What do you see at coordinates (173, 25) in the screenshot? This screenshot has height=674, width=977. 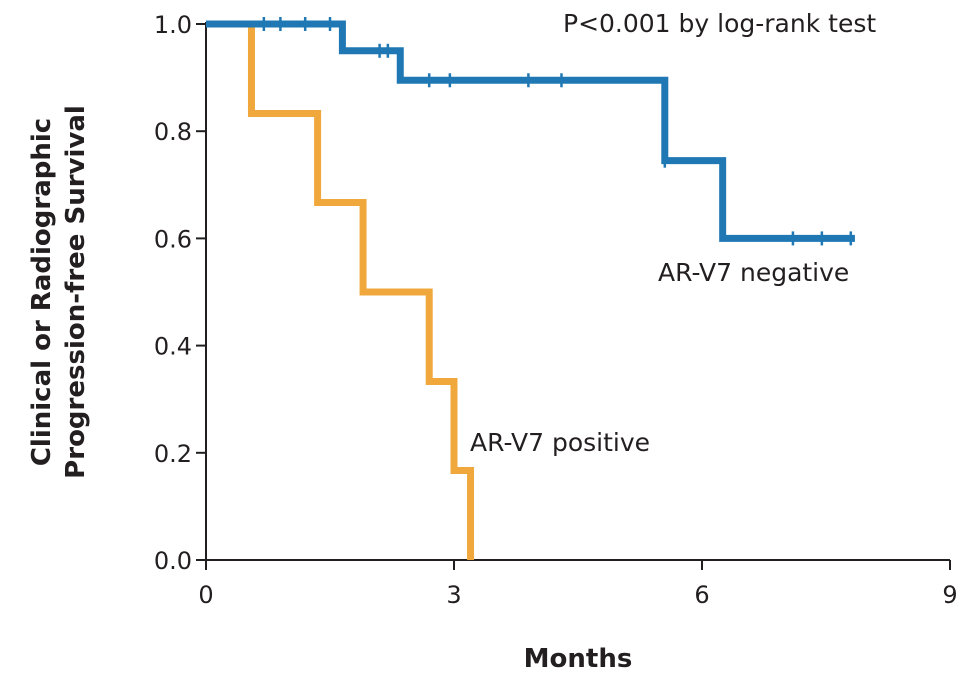 I see `y-tick-label: 1.0` at bounding box center [173, 25].